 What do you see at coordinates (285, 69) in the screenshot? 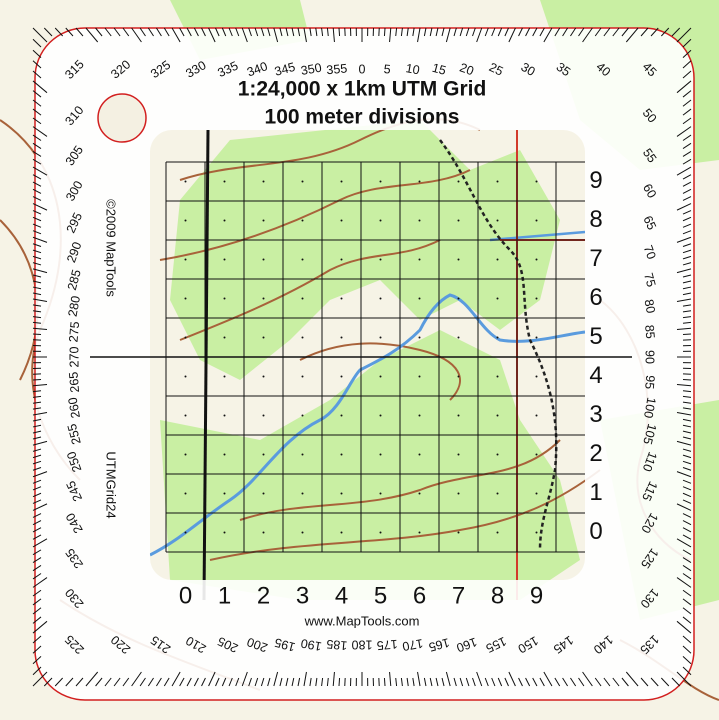
I see `degree-label: 345` at bounding box center [285, 69].